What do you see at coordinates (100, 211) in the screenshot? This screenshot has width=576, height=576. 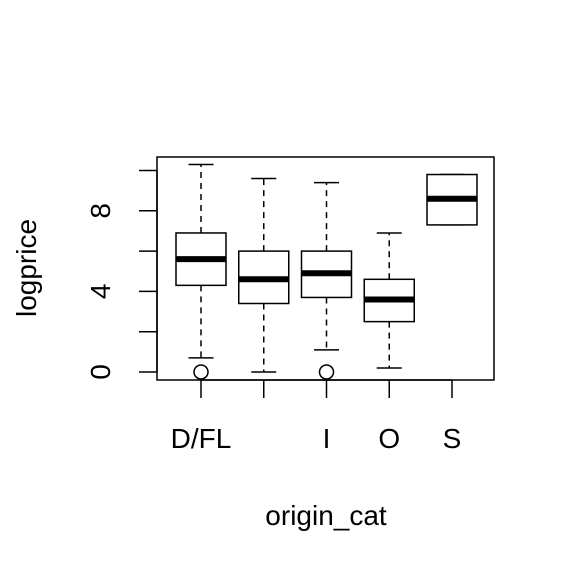 I see `y-tick-label: 8` at bounding box center [100, 211].